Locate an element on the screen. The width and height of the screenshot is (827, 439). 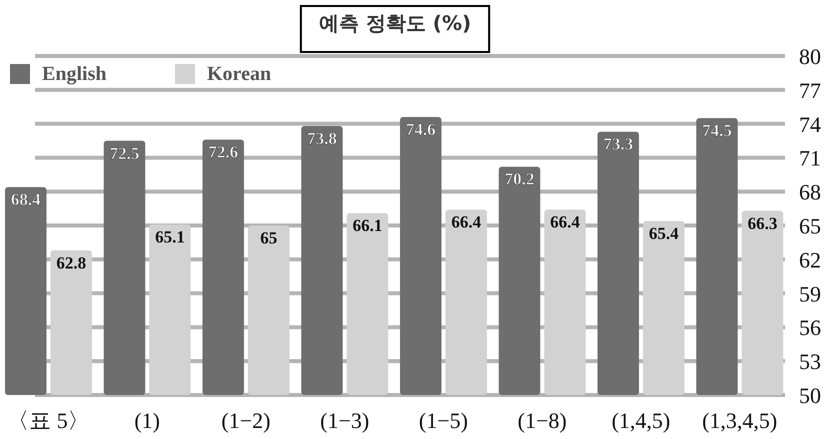
legend-label: Korean is located at coordinates (239, 74).